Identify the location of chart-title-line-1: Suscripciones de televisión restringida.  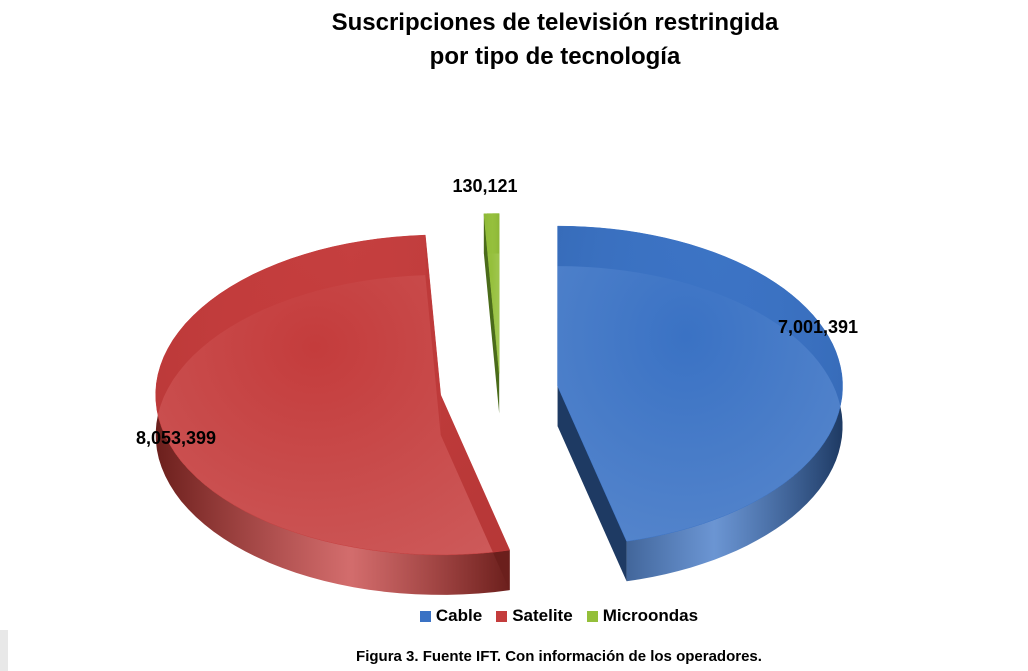
(555, 22).